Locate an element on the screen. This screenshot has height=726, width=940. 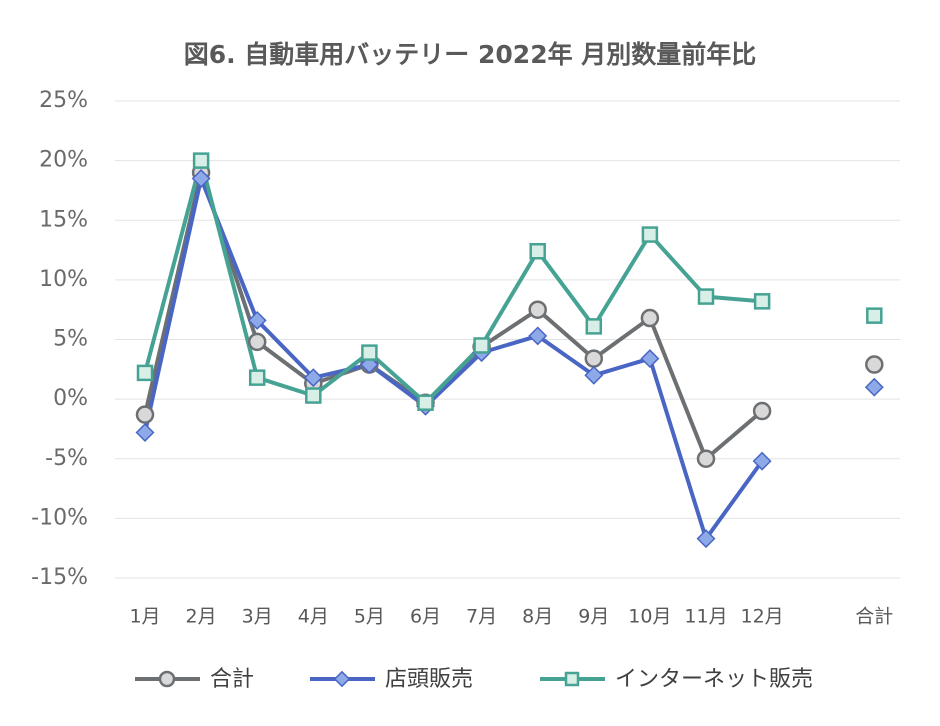
y-tick-label: 5% is located at coordinates (70, 339).